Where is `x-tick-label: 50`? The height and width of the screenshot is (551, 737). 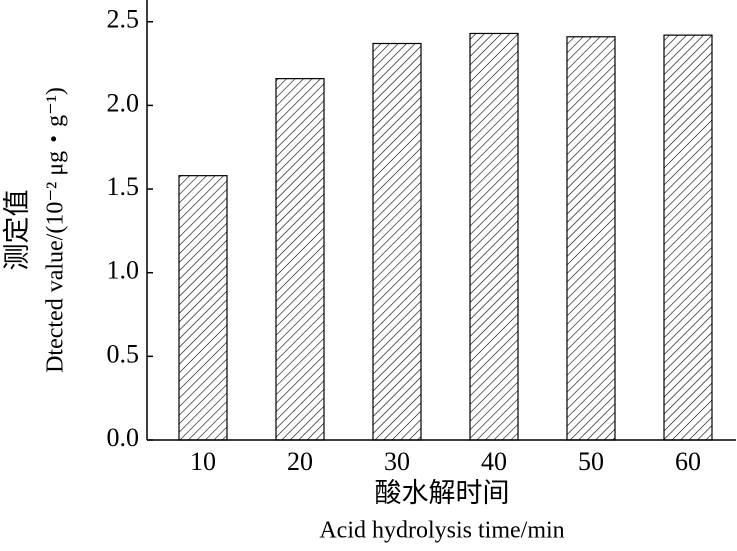
x-tick-label: 50 is located at coordinates (591, 461).